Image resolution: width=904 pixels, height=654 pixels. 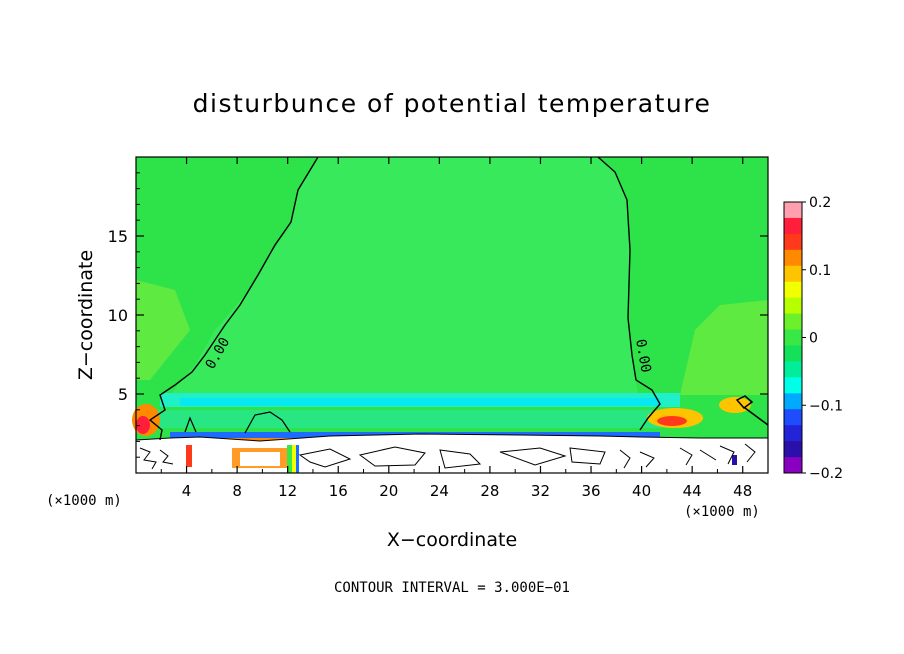 What do you see at coordinates (826, 474) in the screenshot?
I see `colorbar-tick-label: −0.2` at bounding box center [826, 474].